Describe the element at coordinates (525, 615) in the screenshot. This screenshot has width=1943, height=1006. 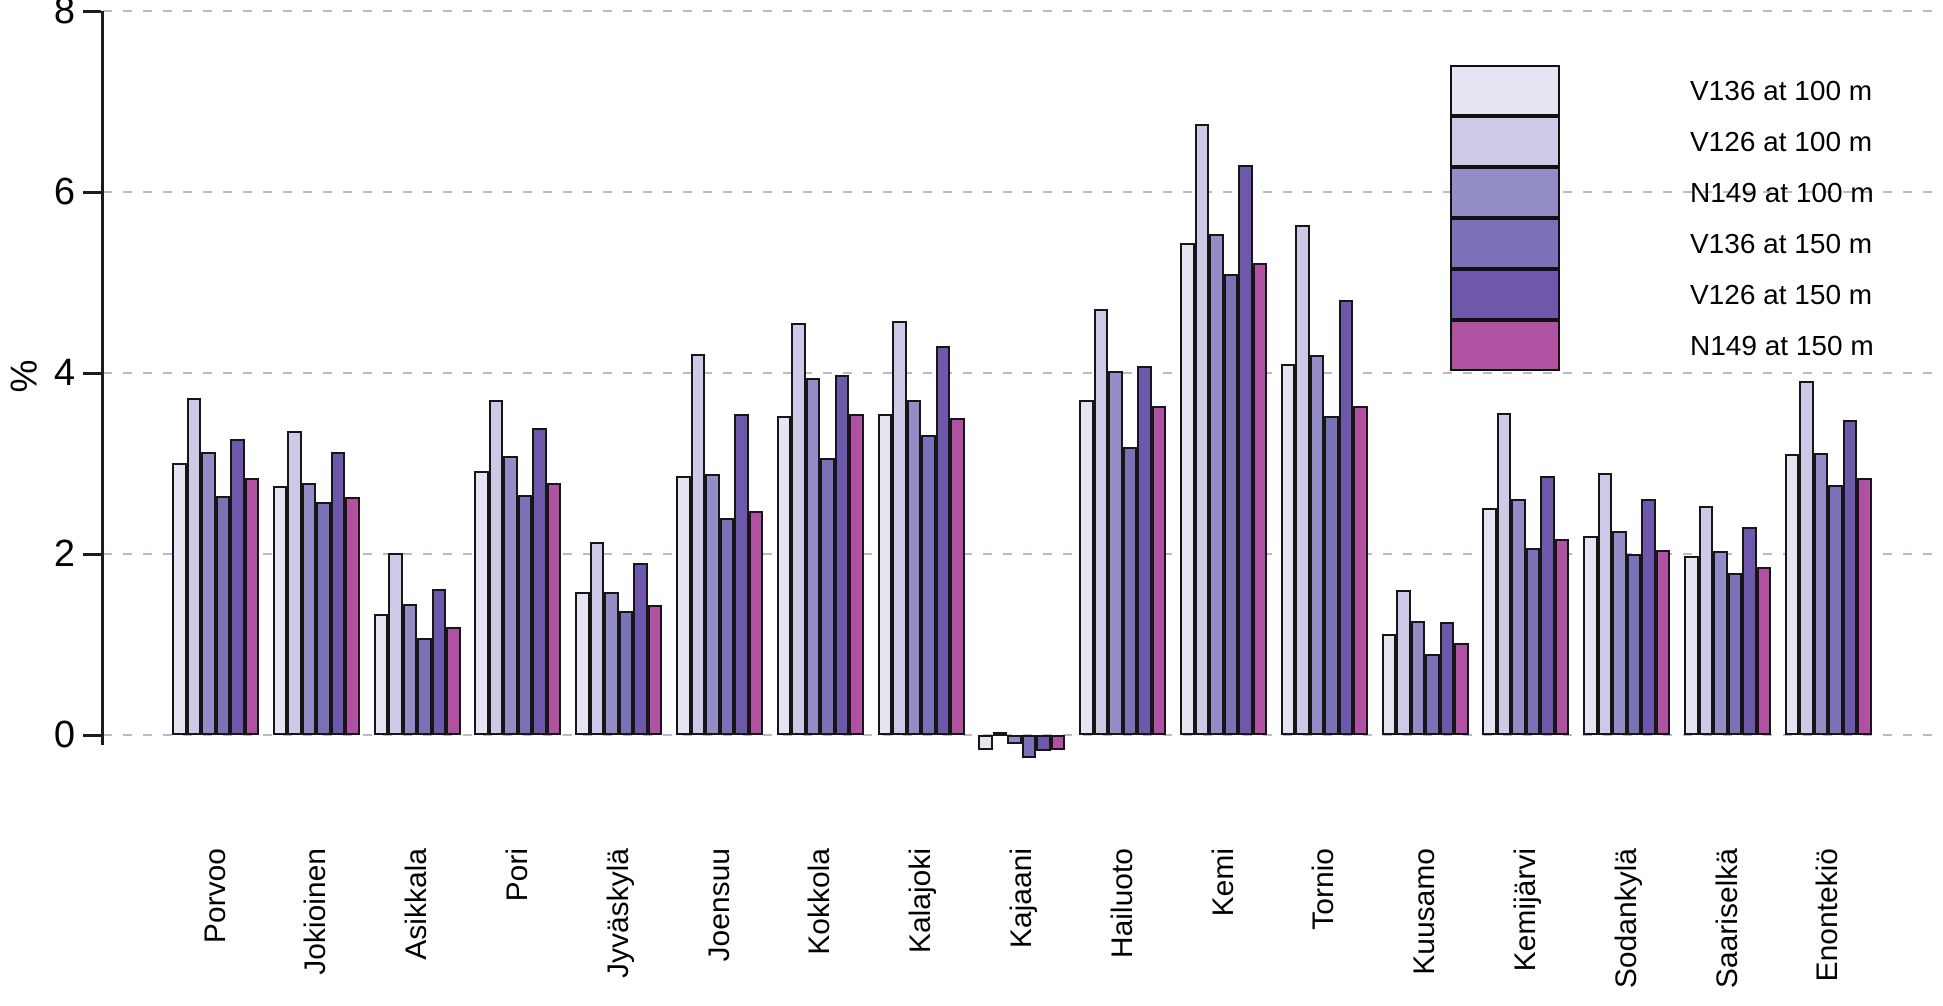
I see `bar-pori-v136-at-150-m` at that location.